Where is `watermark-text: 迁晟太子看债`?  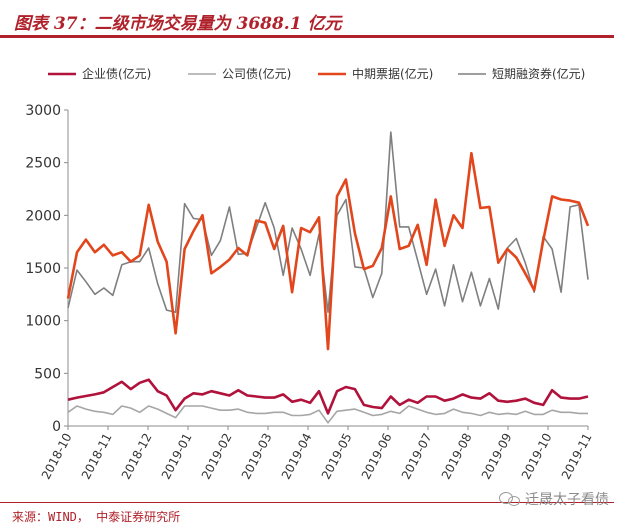 watermark-text: 迁晟太子看债 is located at coordinates (567, 500).